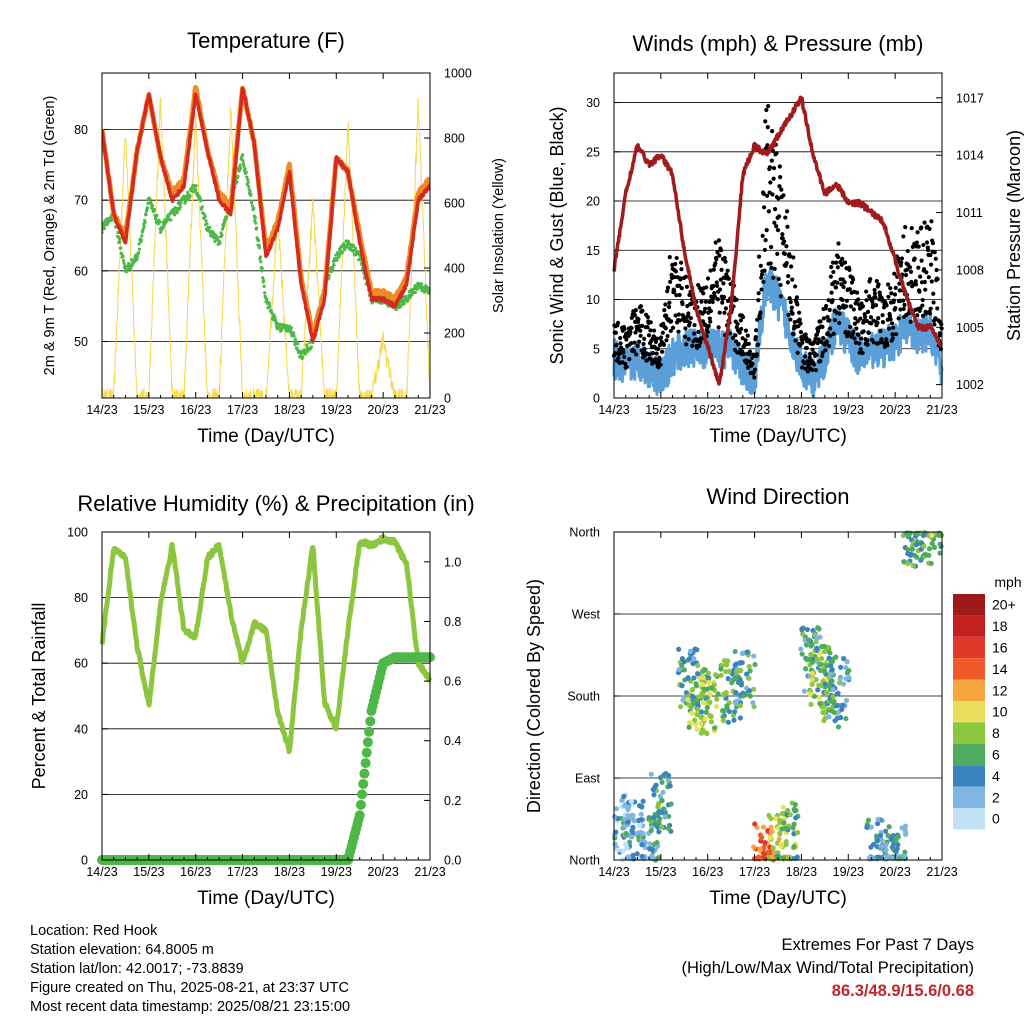 The height and width of the screenshot is (1024, 1024). What do you see at coordinates (1000, 648) in the screenshot?
I see `legend-label: 16` at bounding box center [1000, 648].